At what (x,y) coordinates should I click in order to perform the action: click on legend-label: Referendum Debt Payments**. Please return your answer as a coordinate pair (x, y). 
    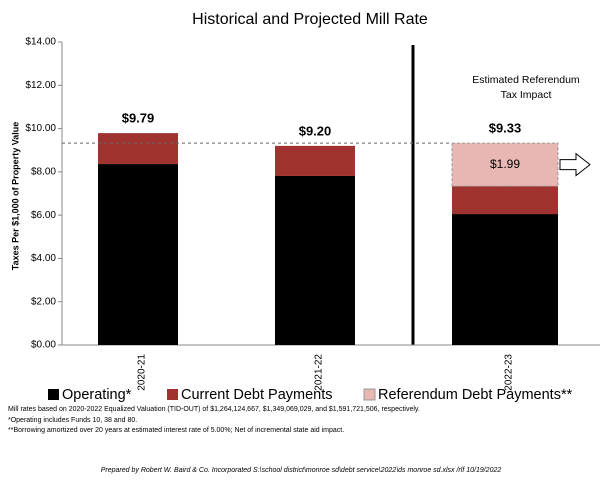
    Looking at the image, I should click on (475, 395).